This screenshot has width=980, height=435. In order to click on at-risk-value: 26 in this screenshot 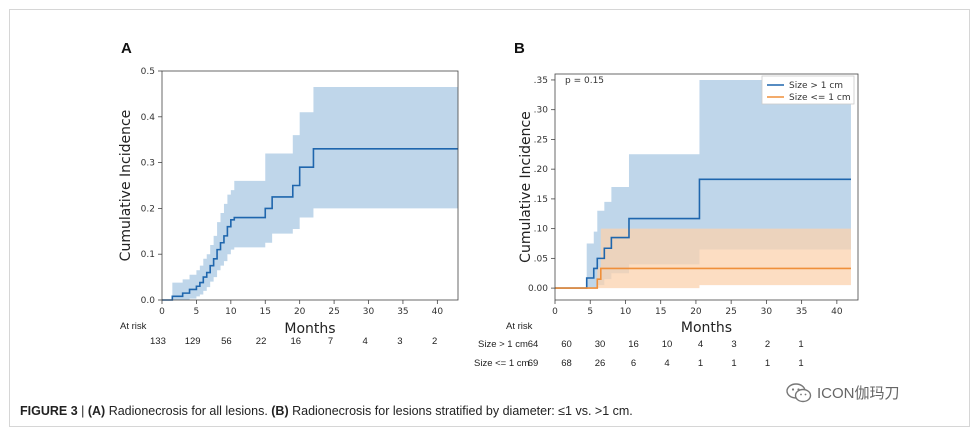, I will do `click(600, 363)`.